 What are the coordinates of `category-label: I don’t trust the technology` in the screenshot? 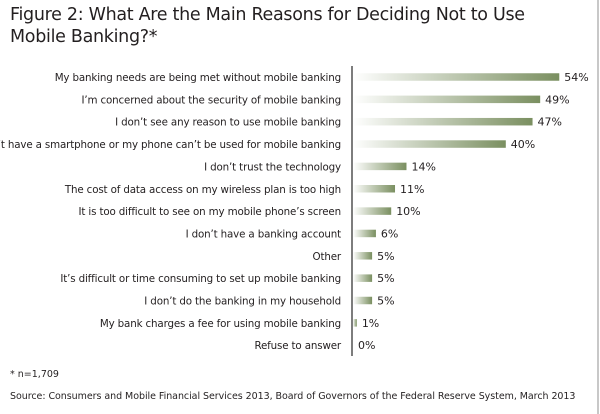 It's located at (272, 167).